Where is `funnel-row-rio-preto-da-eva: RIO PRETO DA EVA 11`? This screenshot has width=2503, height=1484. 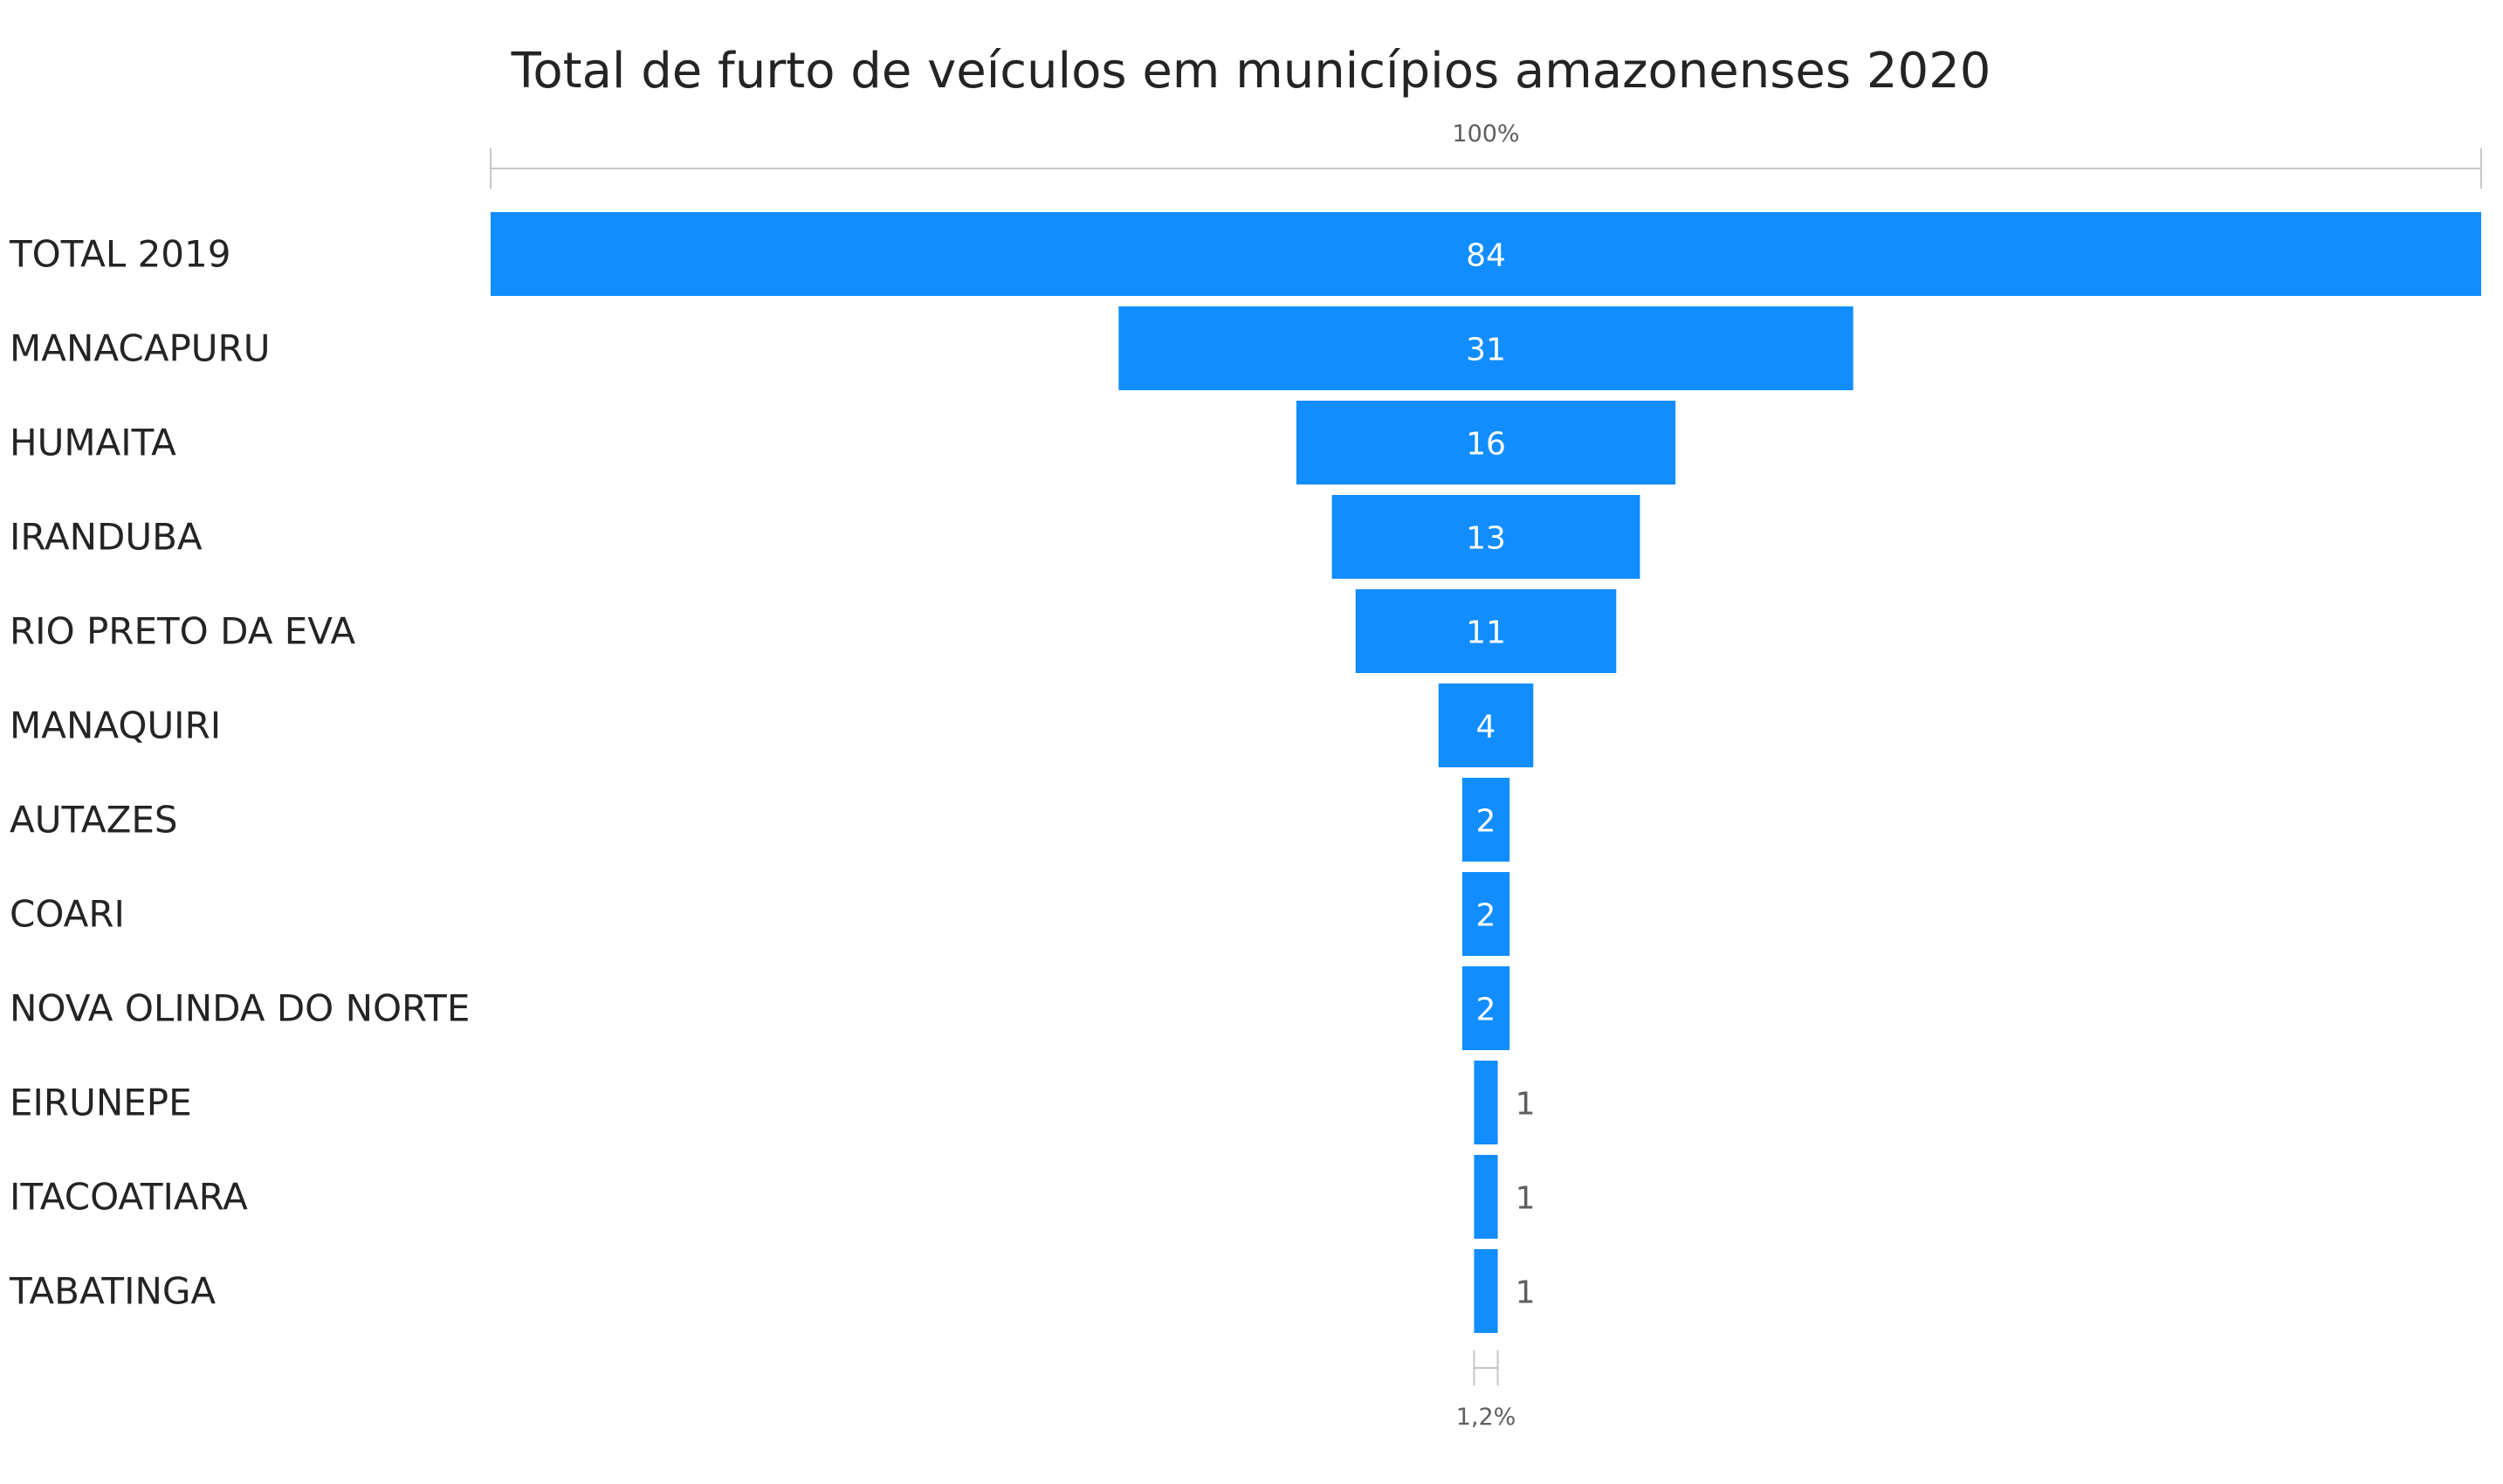
funnel-row-rio-preto-da-eva: RIO PRETO DA EVA 11 is located at coordinates (813, 631).